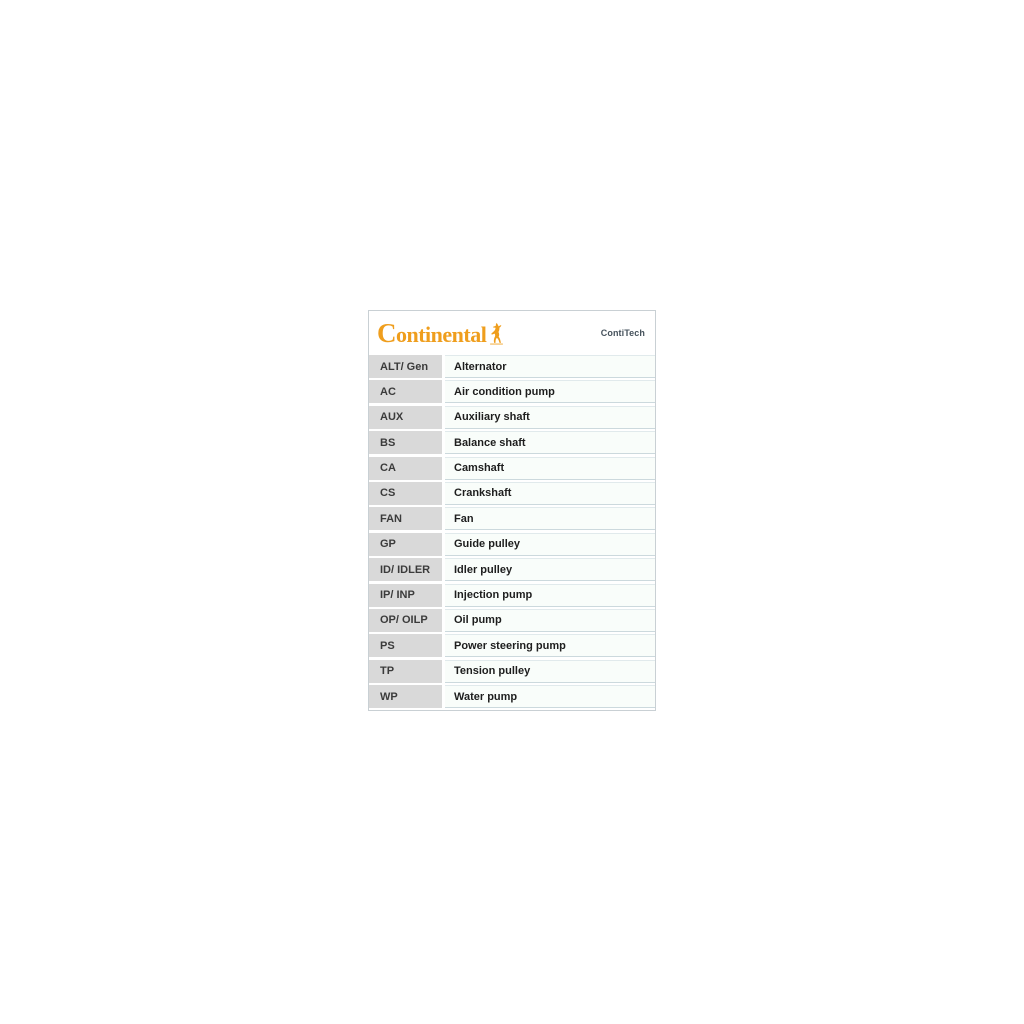 This screenshot has width=1024, height=1024. Describe the element at coordinates (512, 333) in the screenshot. I see `brand-header: Continental ContiTech` at that location.